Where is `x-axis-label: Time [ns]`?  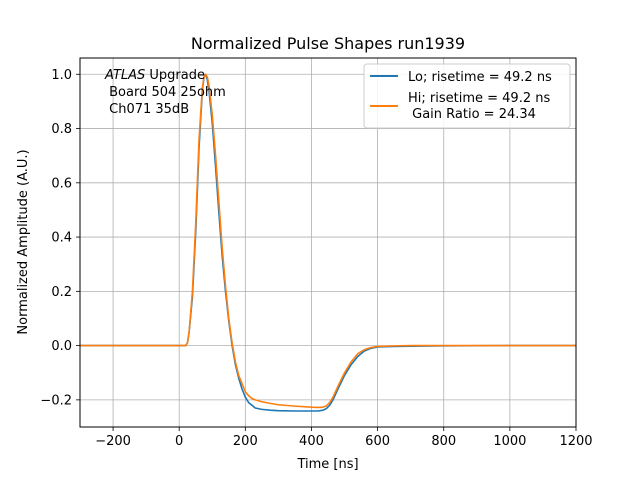 x-axis-label: Time [ns] is located at coordinates (327, 464).